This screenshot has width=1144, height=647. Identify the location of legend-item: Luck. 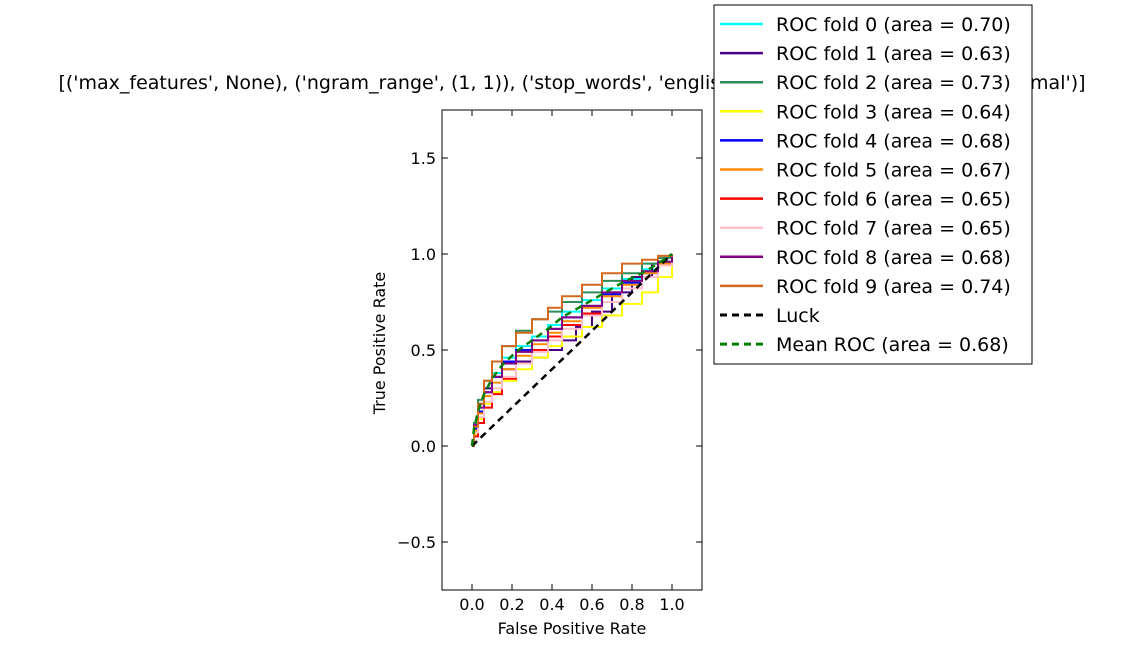
(770, 316).